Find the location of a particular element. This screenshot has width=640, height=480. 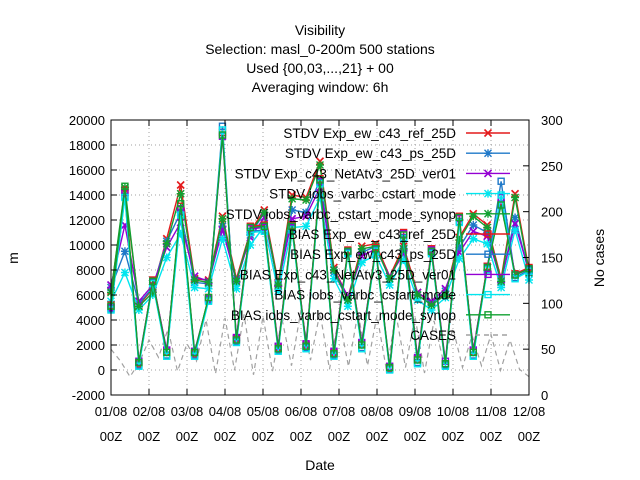

y2-tick-label: 50 is located at coordinates (548, 349).